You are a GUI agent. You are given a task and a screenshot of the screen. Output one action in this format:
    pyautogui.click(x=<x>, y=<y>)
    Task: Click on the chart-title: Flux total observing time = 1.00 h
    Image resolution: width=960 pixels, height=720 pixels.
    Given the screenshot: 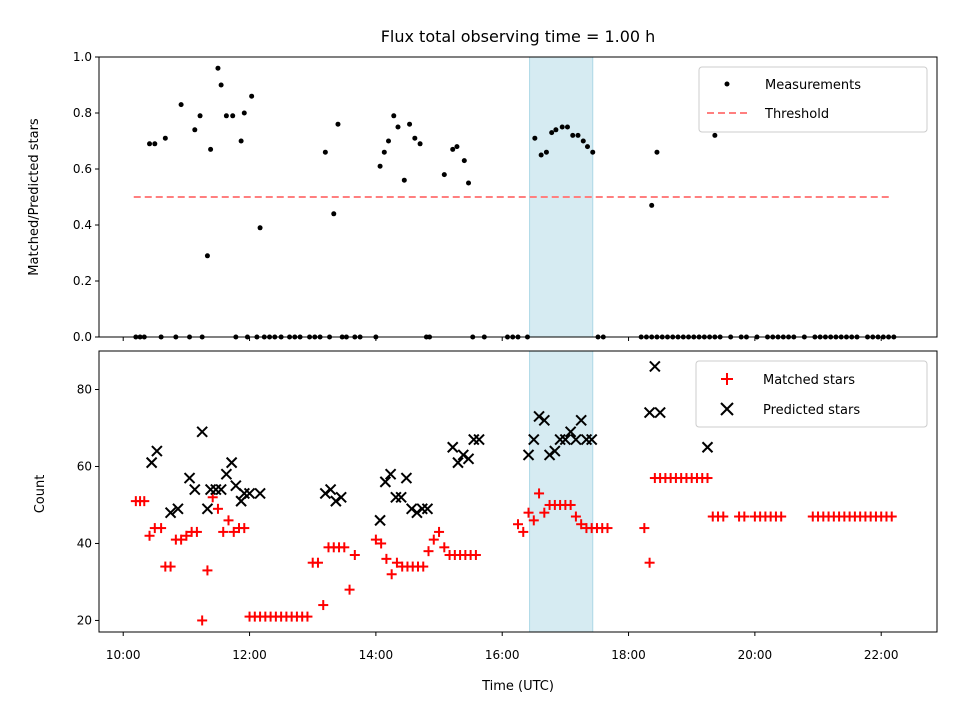 What is the action you would take?
    pyautogui.click(x=518, y=36)
    